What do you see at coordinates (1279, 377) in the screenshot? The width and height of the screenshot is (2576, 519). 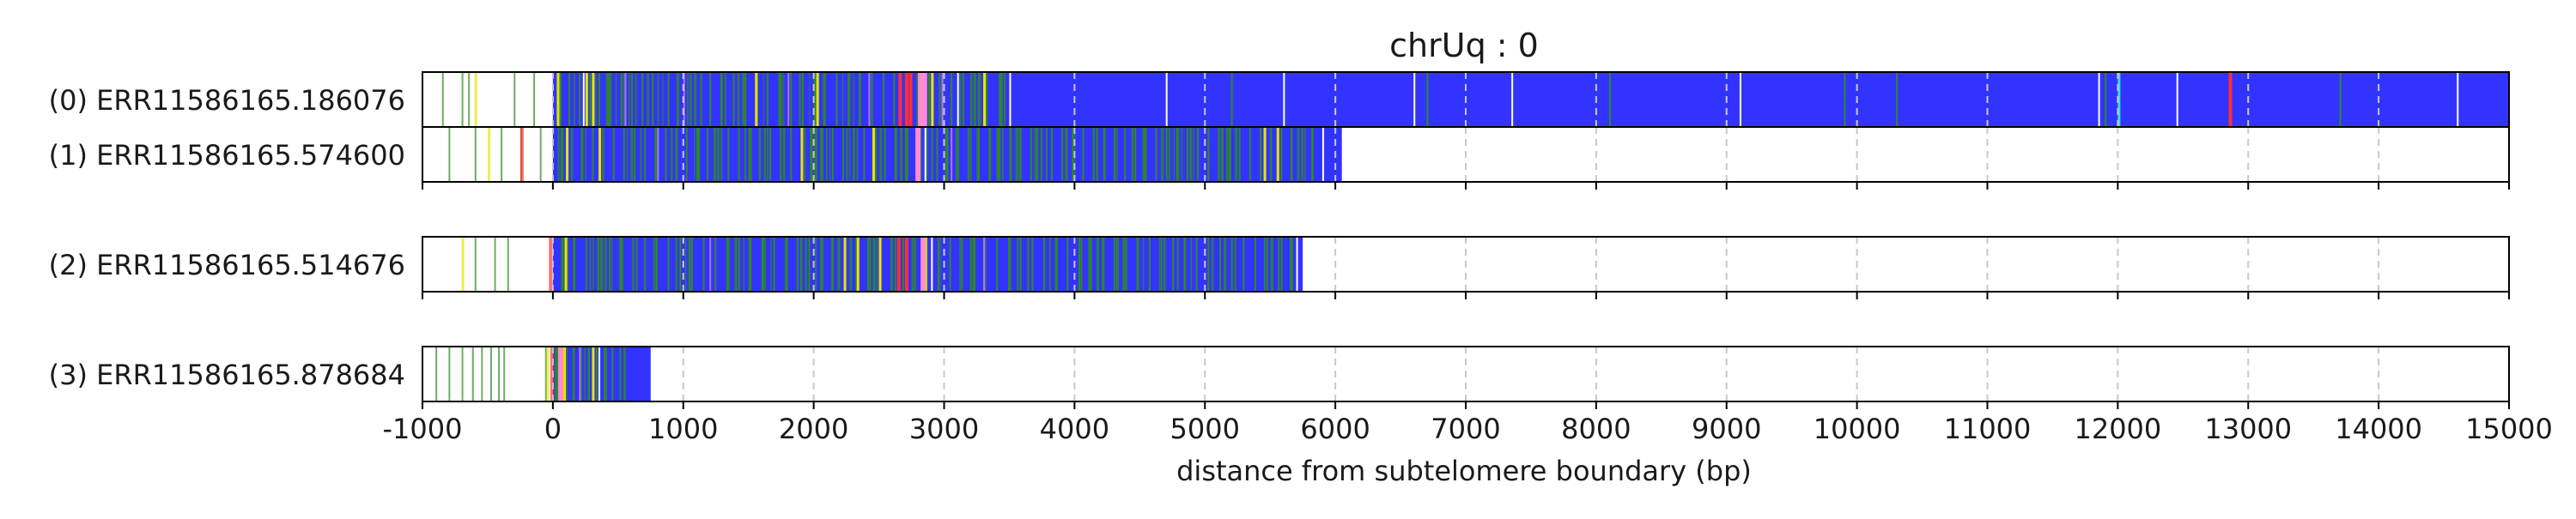 I see `read-track: (3) ERR11586165.878684` at bounding box center [1279, 377].